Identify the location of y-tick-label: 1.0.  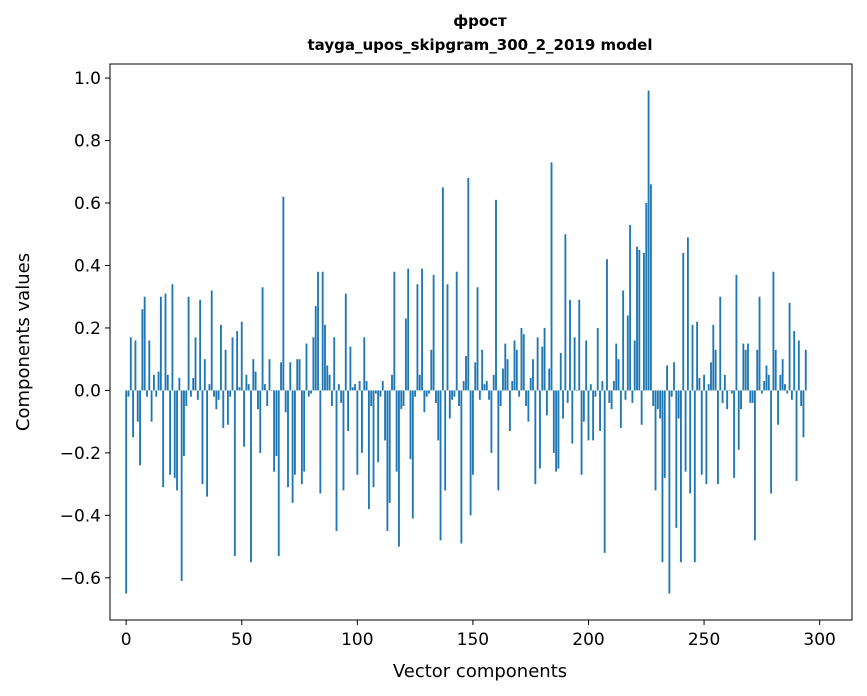
(87, 79).